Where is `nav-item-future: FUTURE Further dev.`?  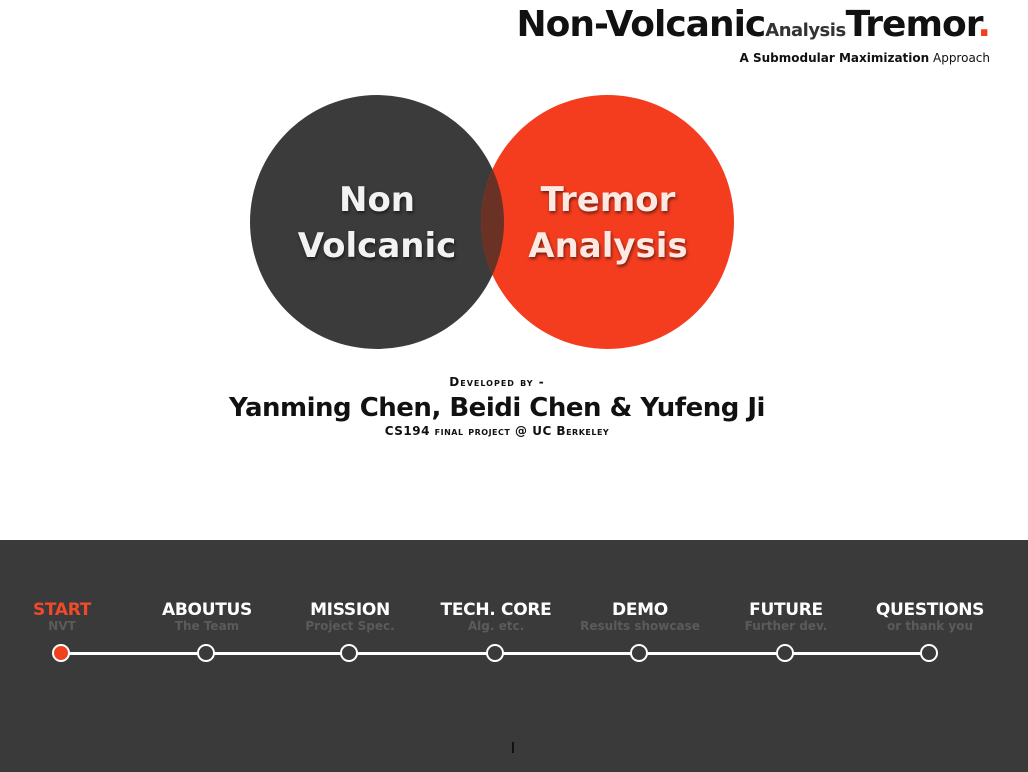 nav-item-future: FUTURE Further dev. is located at coordinates (786, 631).